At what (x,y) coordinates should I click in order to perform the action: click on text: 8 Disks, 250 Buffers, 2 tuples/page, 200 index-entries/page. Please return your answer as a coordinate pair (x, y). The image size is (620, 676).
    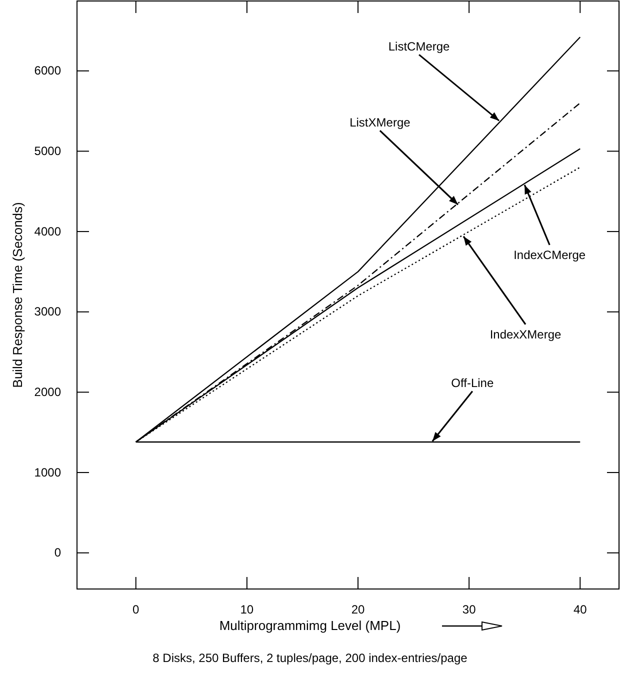
    Looking at the image, I should click on (310, 658).